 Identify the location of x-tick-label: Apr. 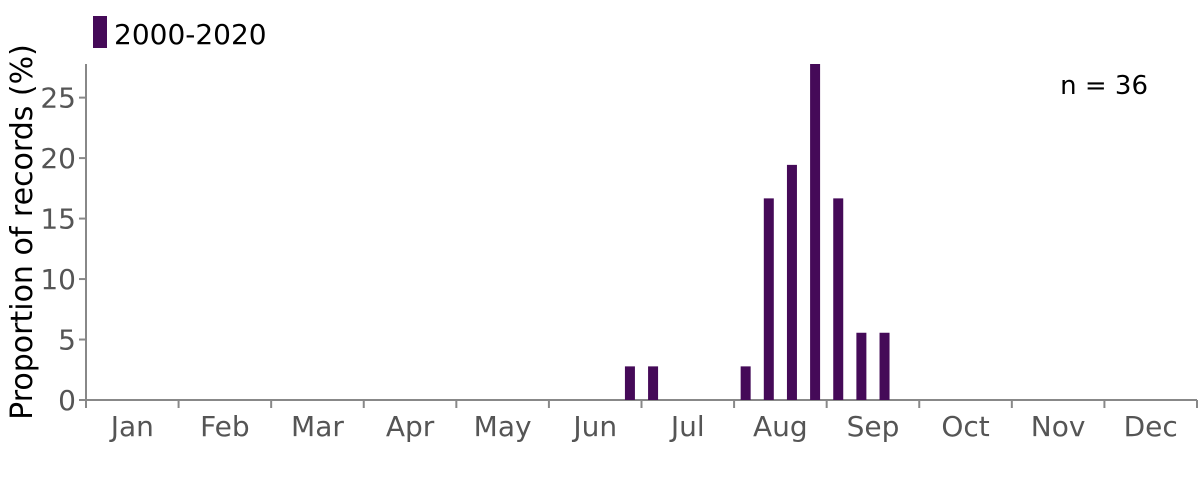
(410, 426).